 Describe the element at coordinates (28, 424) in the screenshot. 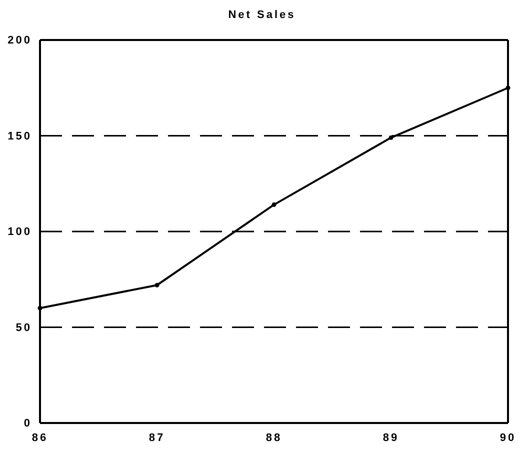

I see `y-tick-label: 0` at that location.